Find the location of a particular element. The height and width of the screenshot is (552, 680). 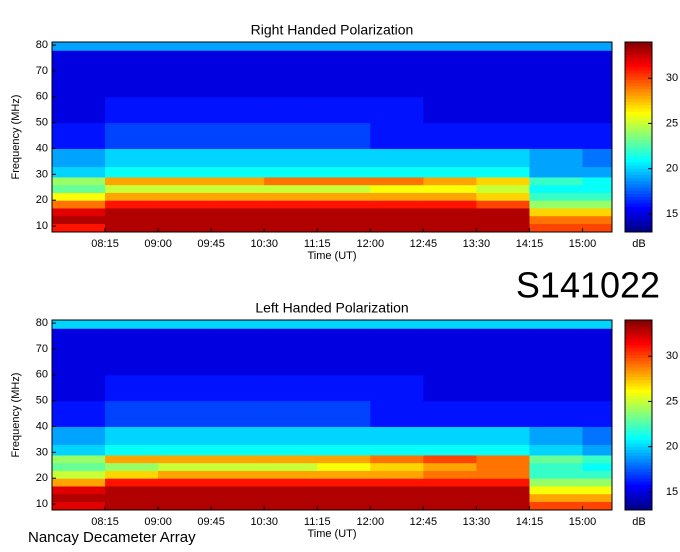

x-axis-label: Time (UT) is located at coordinates (331, 534).